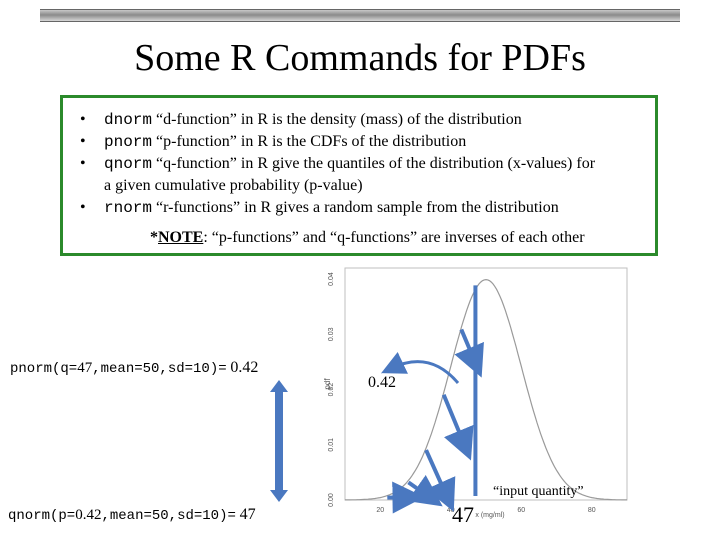 The width and height of the screenshot is (720, 540). I want to click on pnorm-command: pnorm(q=47,mean=50,sd=10)= 0.42, so click(134, 368).